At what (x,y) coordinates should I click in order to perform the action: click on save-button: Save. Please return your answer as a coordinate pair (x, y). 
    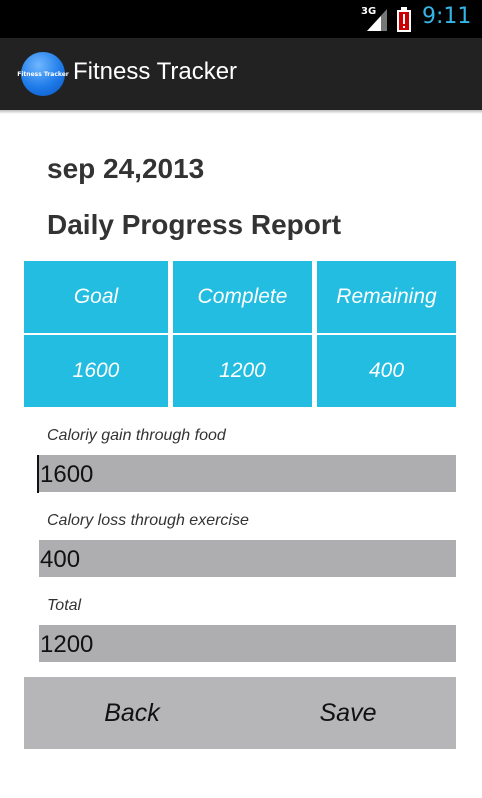
    Looking at the image, I should click on (348, 713).